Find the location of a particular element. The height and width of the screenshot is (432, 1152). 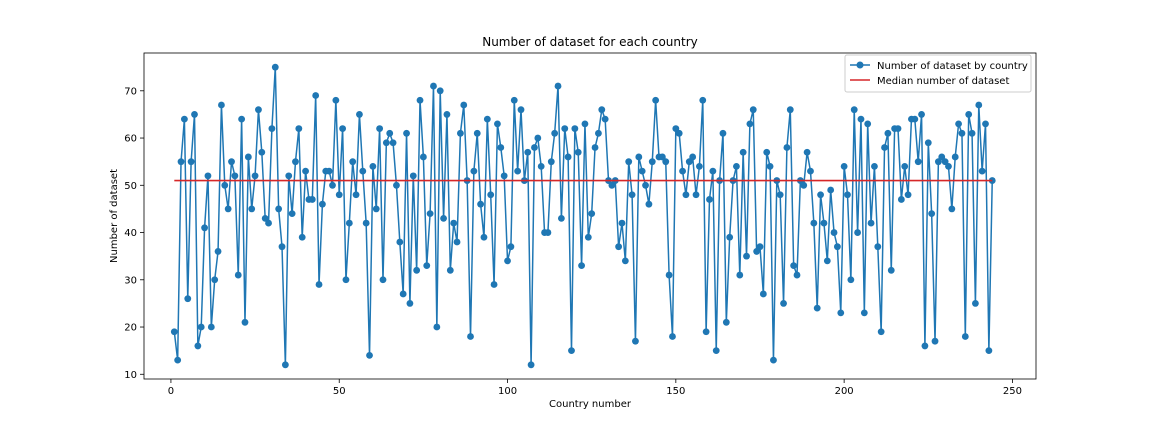

y-axis-label: Number of dataset is located at coordinates (114, 216).